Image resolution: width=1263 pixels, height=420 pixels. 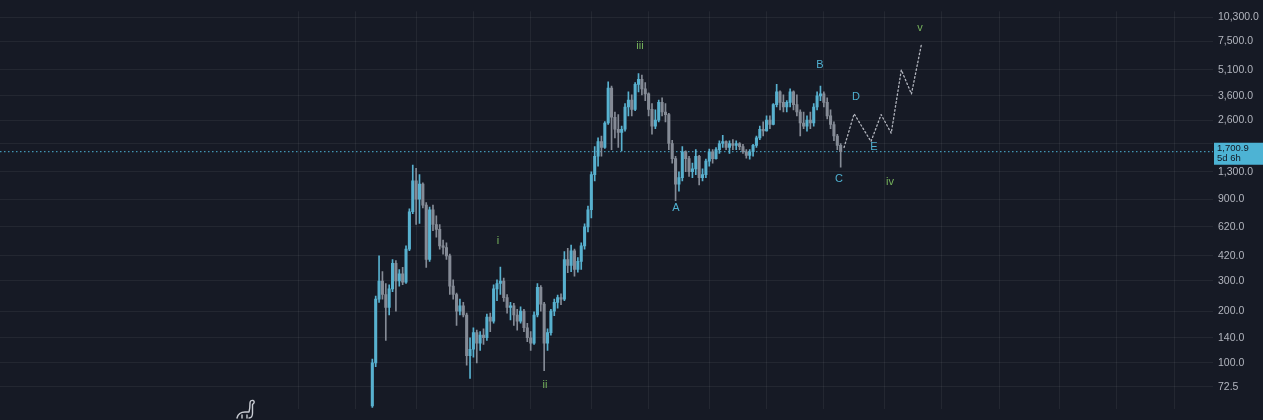 What do you see at coordinates (1233, 148) in the screenshot?
I see `ref-line-label: 1,700.9` at bounding box center [1233, 148].